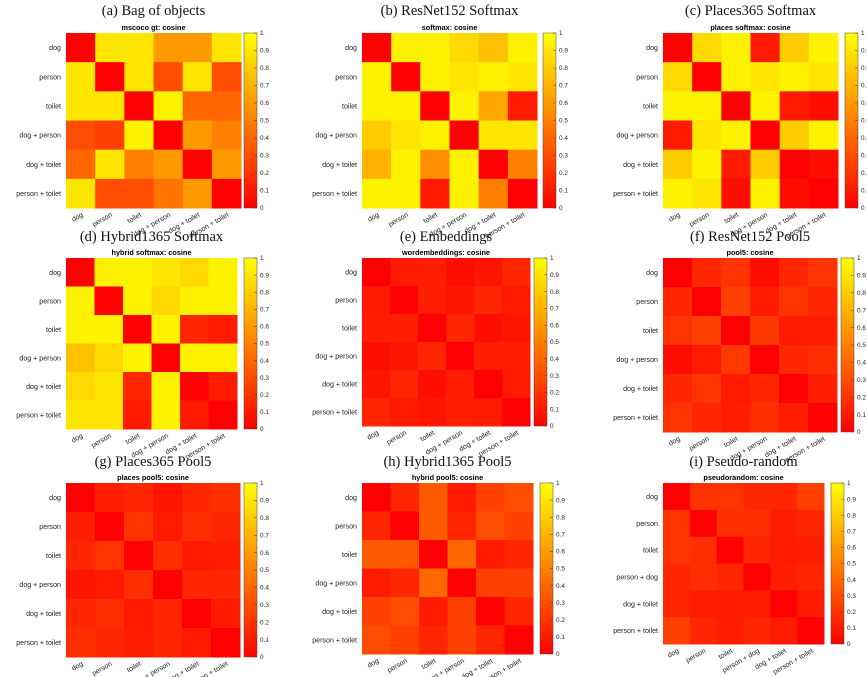 The image size is (867, 677). What do you see at coordinates (695, 656) in the screenshot?
I see `x-tick-label: person` at bounding box center [695, 656].